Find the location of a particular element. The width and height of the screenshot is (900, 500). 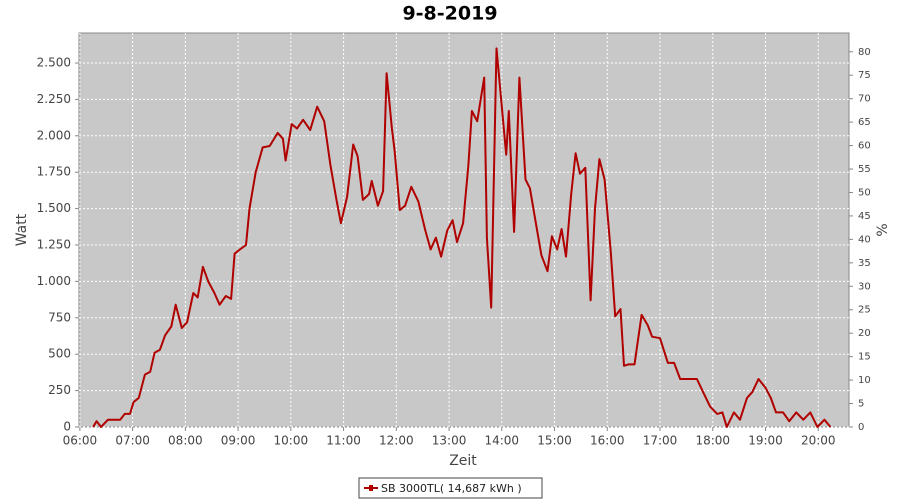

y-tick-label: 500 is located at coordinates (59, 354).